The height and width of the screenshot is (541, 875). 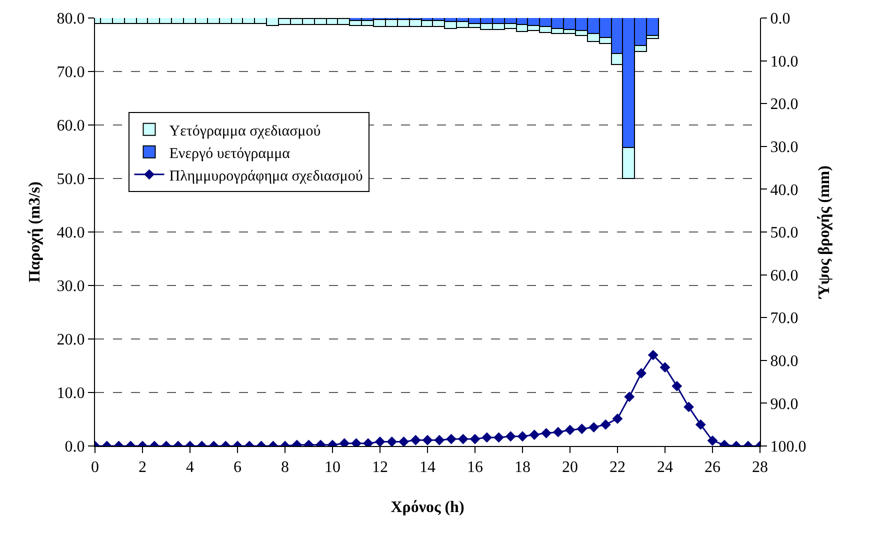 What do you see at coordinates (788, 447) in the screenshot?
I see `y2-tick-label: 100.0` at bounding box center [788, 447].